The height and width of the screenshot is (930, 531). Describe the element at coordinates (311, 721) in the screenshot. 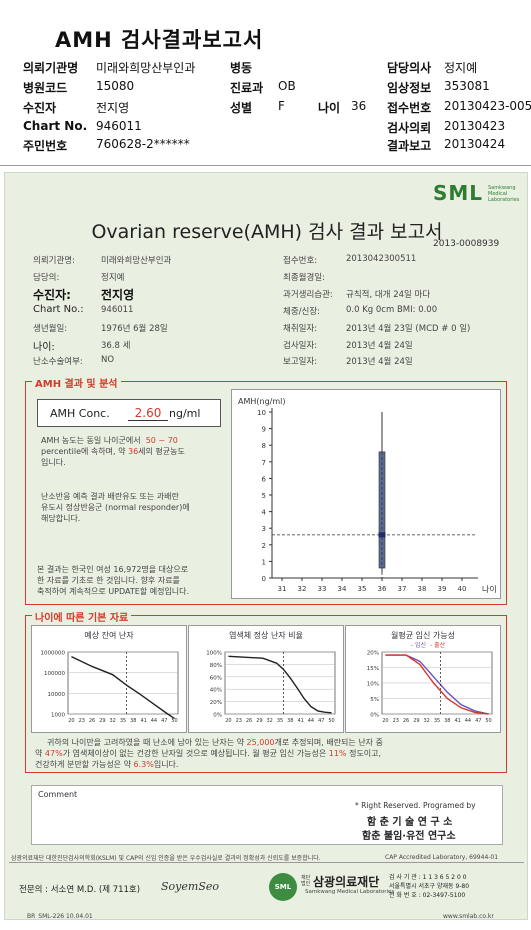

I see `normal-eggs-x-tick-label: 44` at that location.